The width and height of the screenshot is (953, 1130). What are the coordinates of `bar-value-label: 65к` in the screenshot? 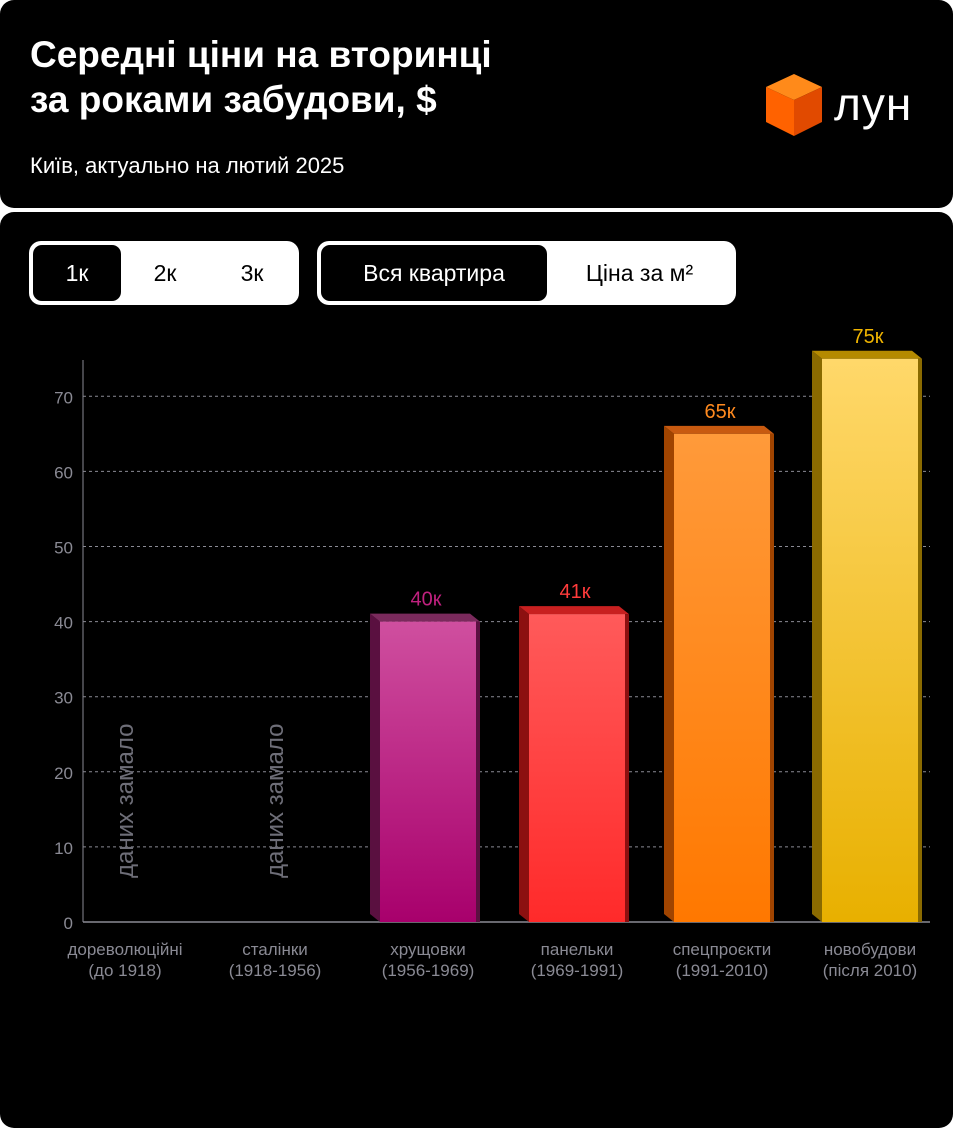 It's located at (720, 412).